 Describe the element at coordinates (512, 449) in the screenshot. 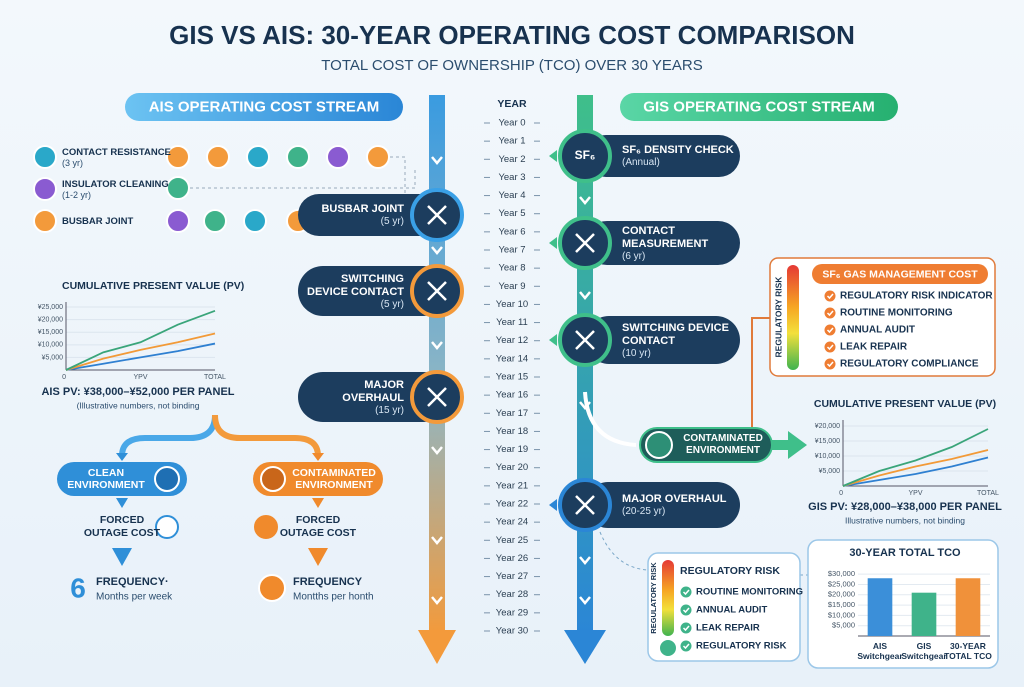

I see `year-label: Year 19` at that location.